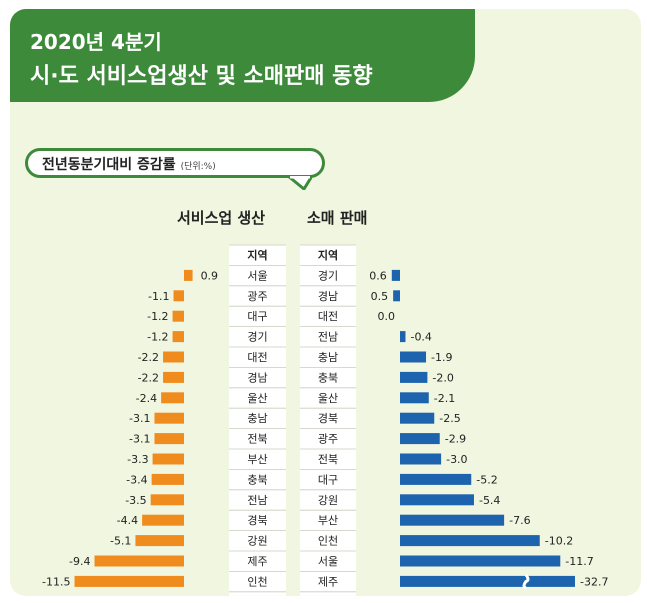 This screenshot has width=647, height=603. Describe the element at coordinates (56, 581) in the screenshot. I see `service-value-label: -11.5` at that location.